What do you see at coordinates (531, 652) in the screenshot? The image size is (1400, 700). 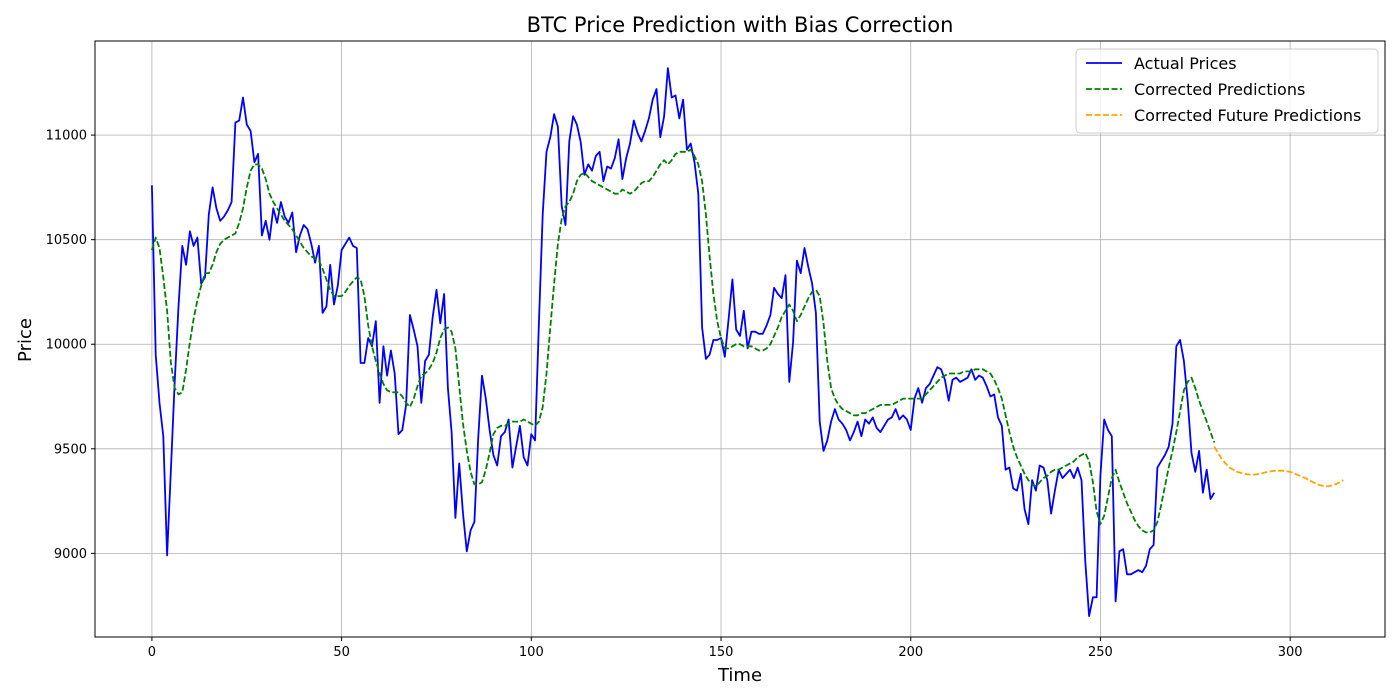 I see `x-tick-label: 100` at bounding box center [531, 652].